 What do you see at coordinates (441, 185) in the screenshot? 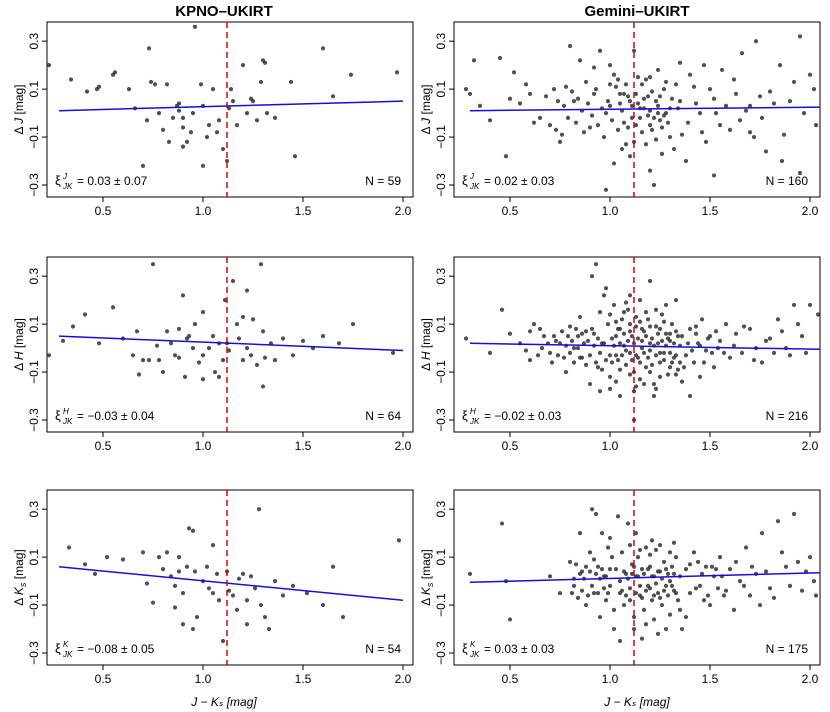
I see `y-tick-label: −0.3` at bounding box center [441, 185].